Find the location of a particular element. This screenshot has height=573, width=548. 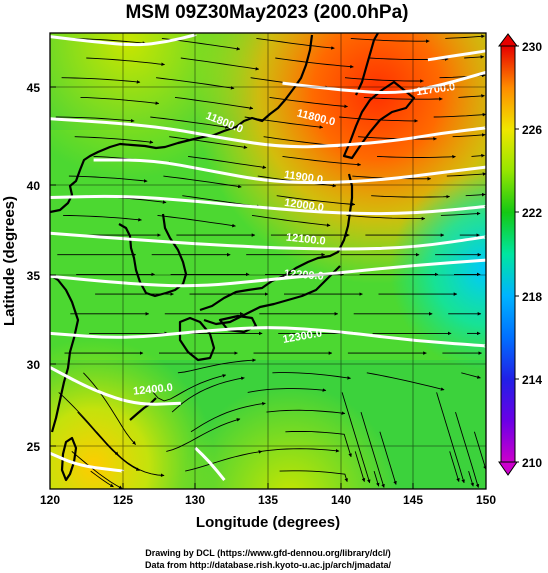

coastline-hokkaido is located at coordinates (379, 120).